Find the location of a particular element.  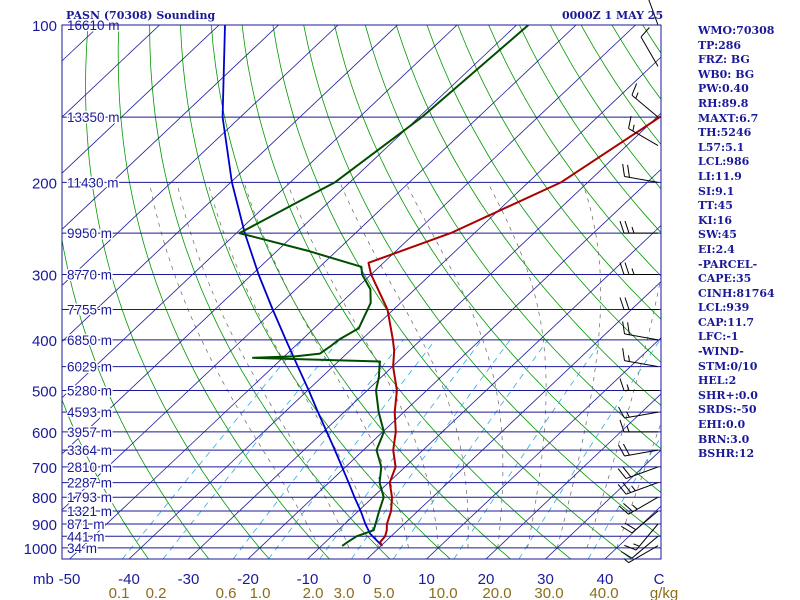

height-label: 13350 m is located at coordinates (93, 117).